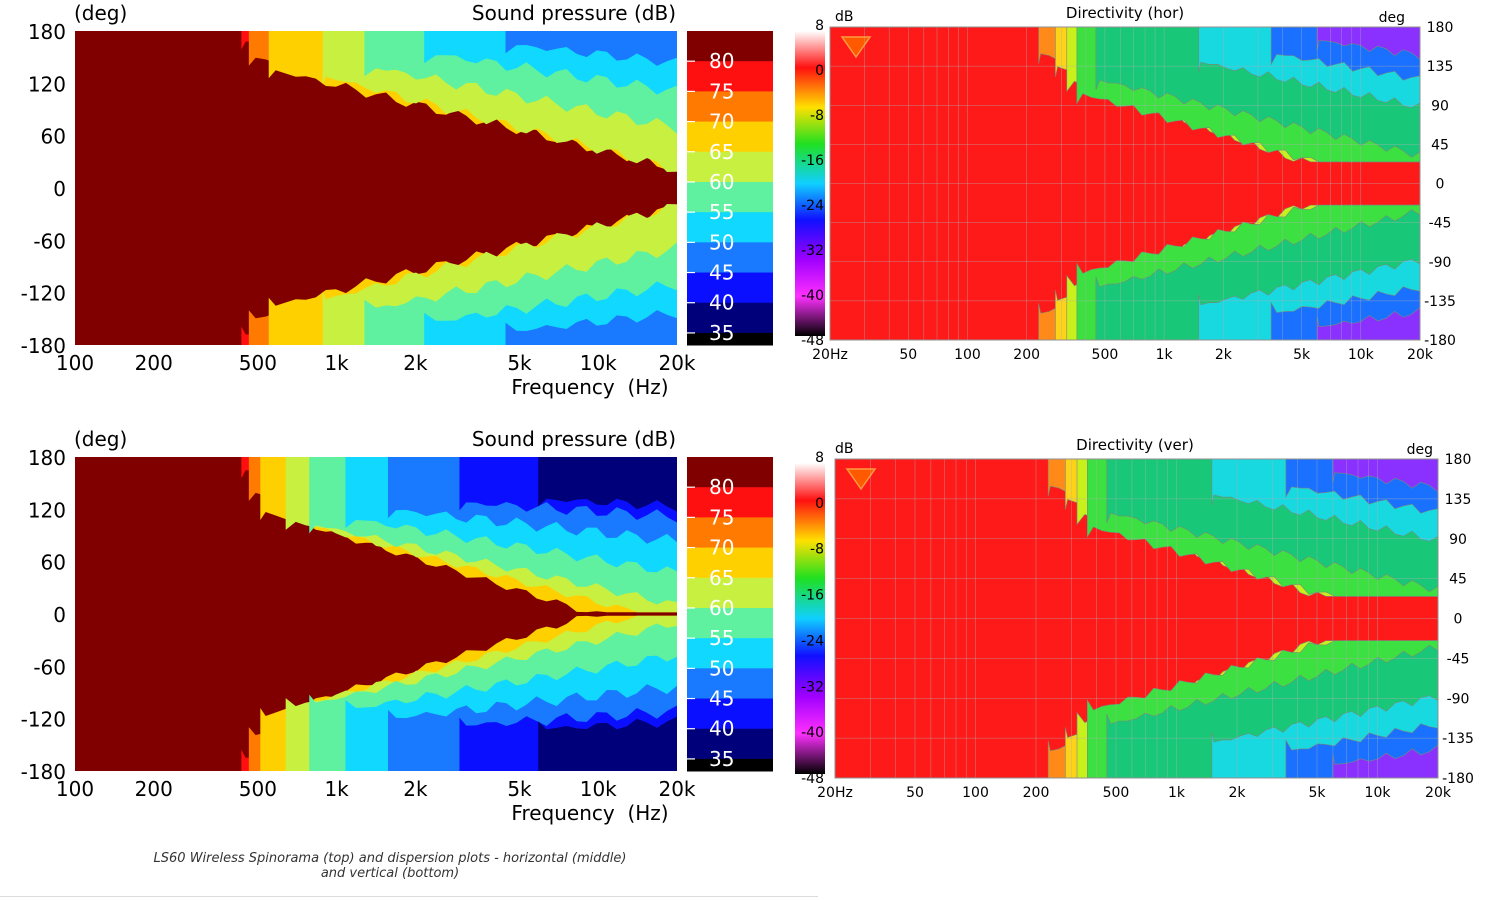 The image size is (1485, 900). Describe the element at coordinates (812, 251) in the screenshot. I see `colorbar-tick-label: -32` at that location.